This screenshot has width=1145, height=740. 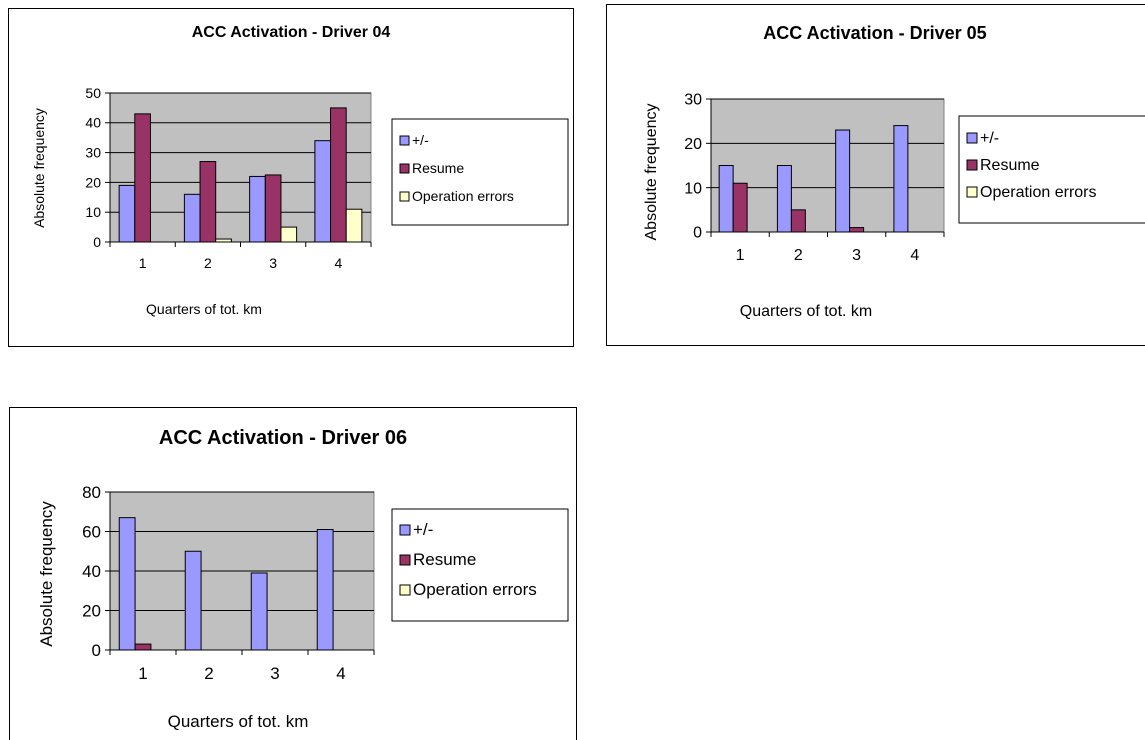 What do you see at coordinates (91, 492) in the screenshot?
I see `y-tick-label: 80` at bounding box center [91, 492].